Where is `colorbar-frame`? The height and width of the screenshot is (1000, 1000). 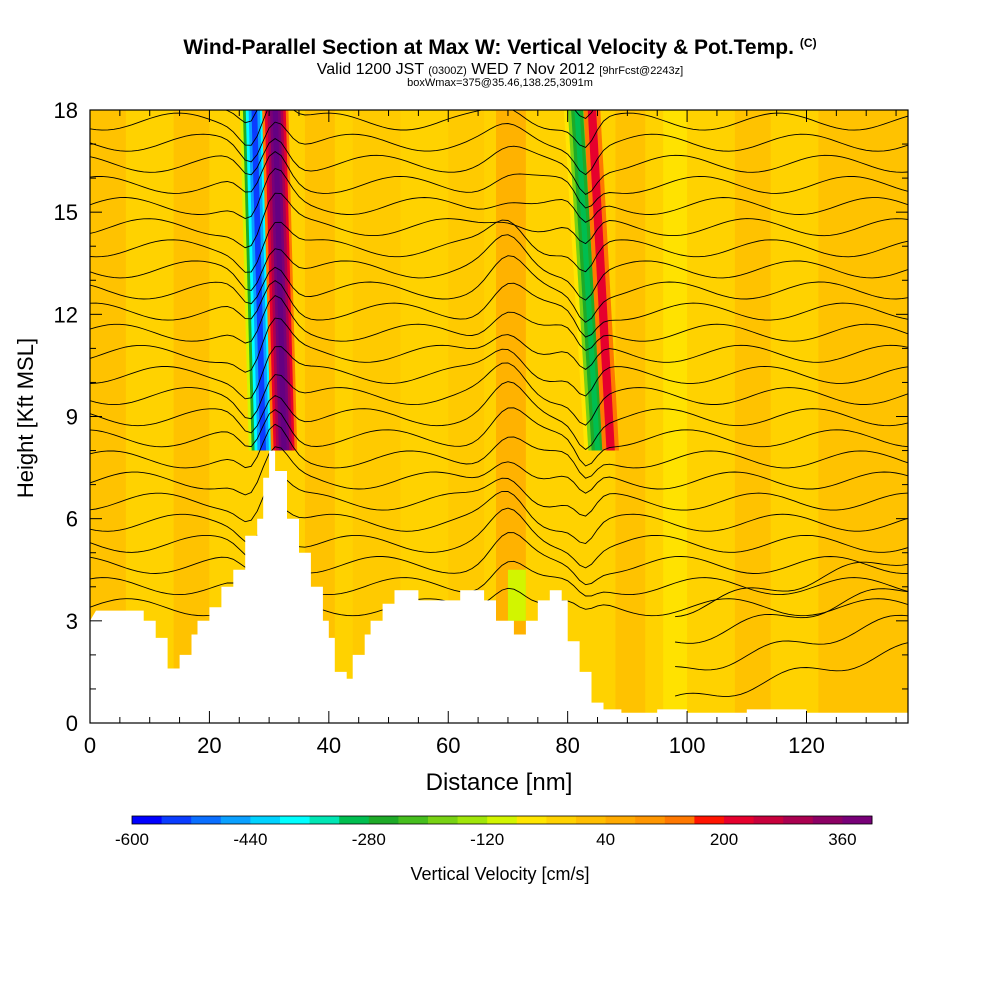 colorbar-frame is located at coordinates (502, 820).